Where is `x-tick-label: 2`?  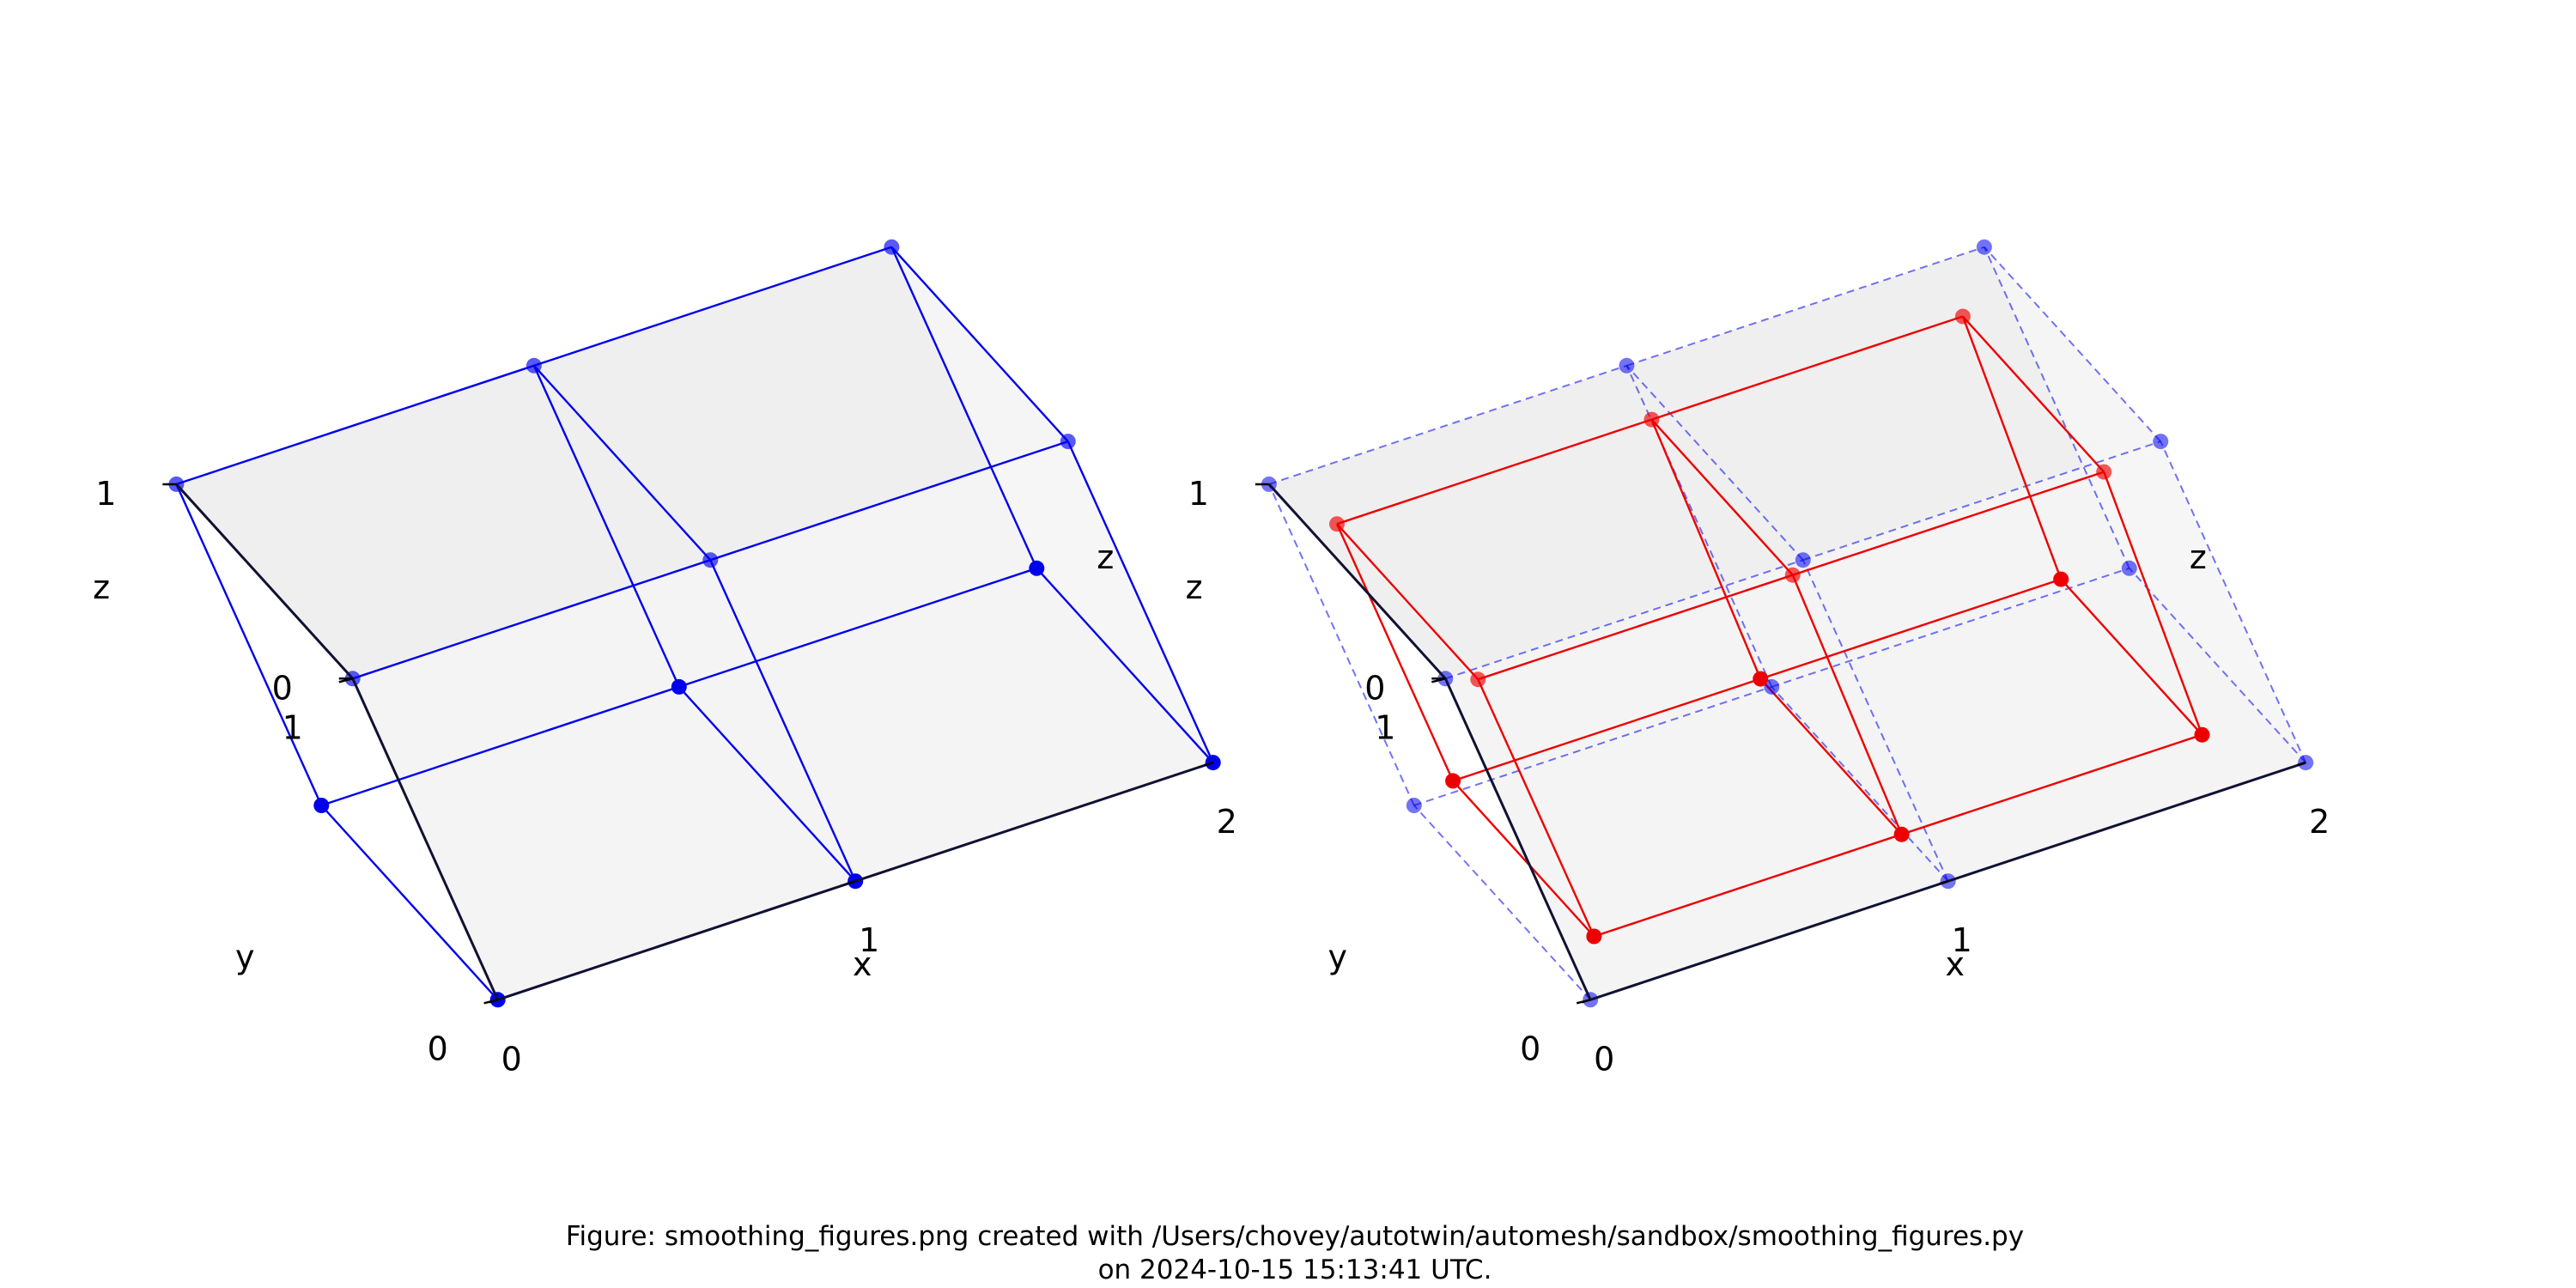 x-tick-label: 2 is located at coordinates (1227, 822).